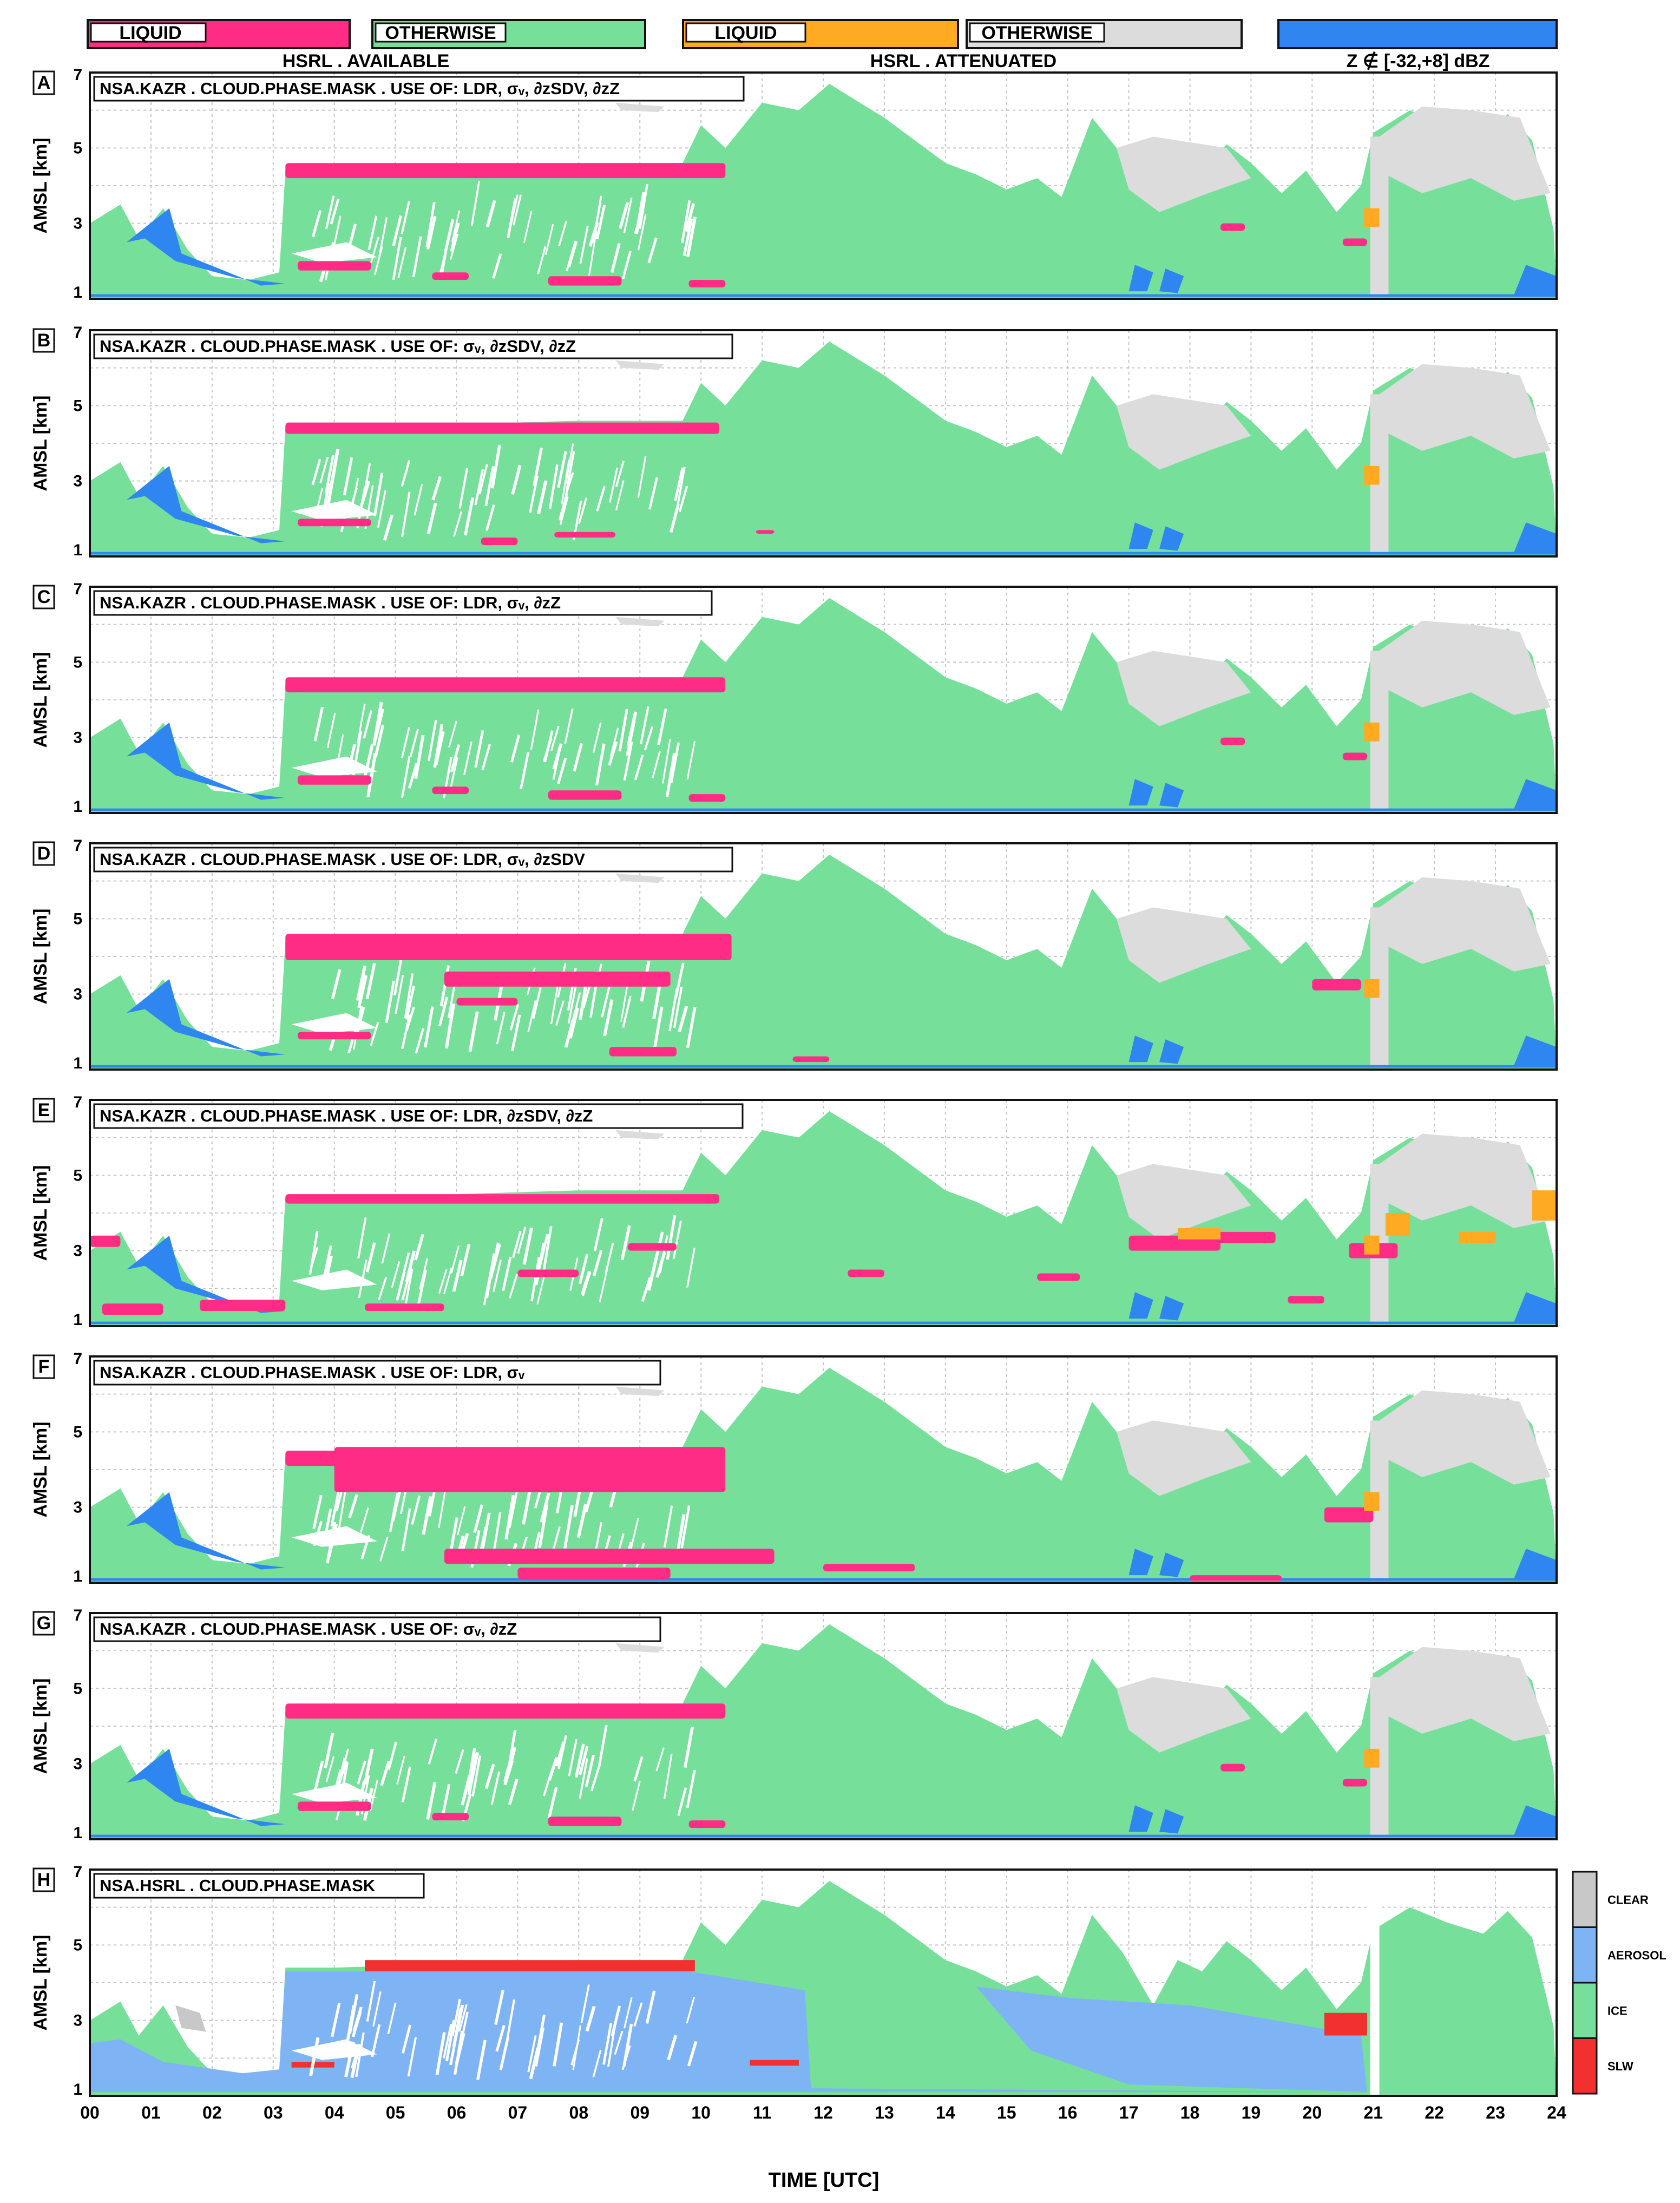 This screenshot has width=1680, height=2203. Describe the element at coordinates (1397, 1225) in the screenshot. I see `attenuated-liquid` at that location.